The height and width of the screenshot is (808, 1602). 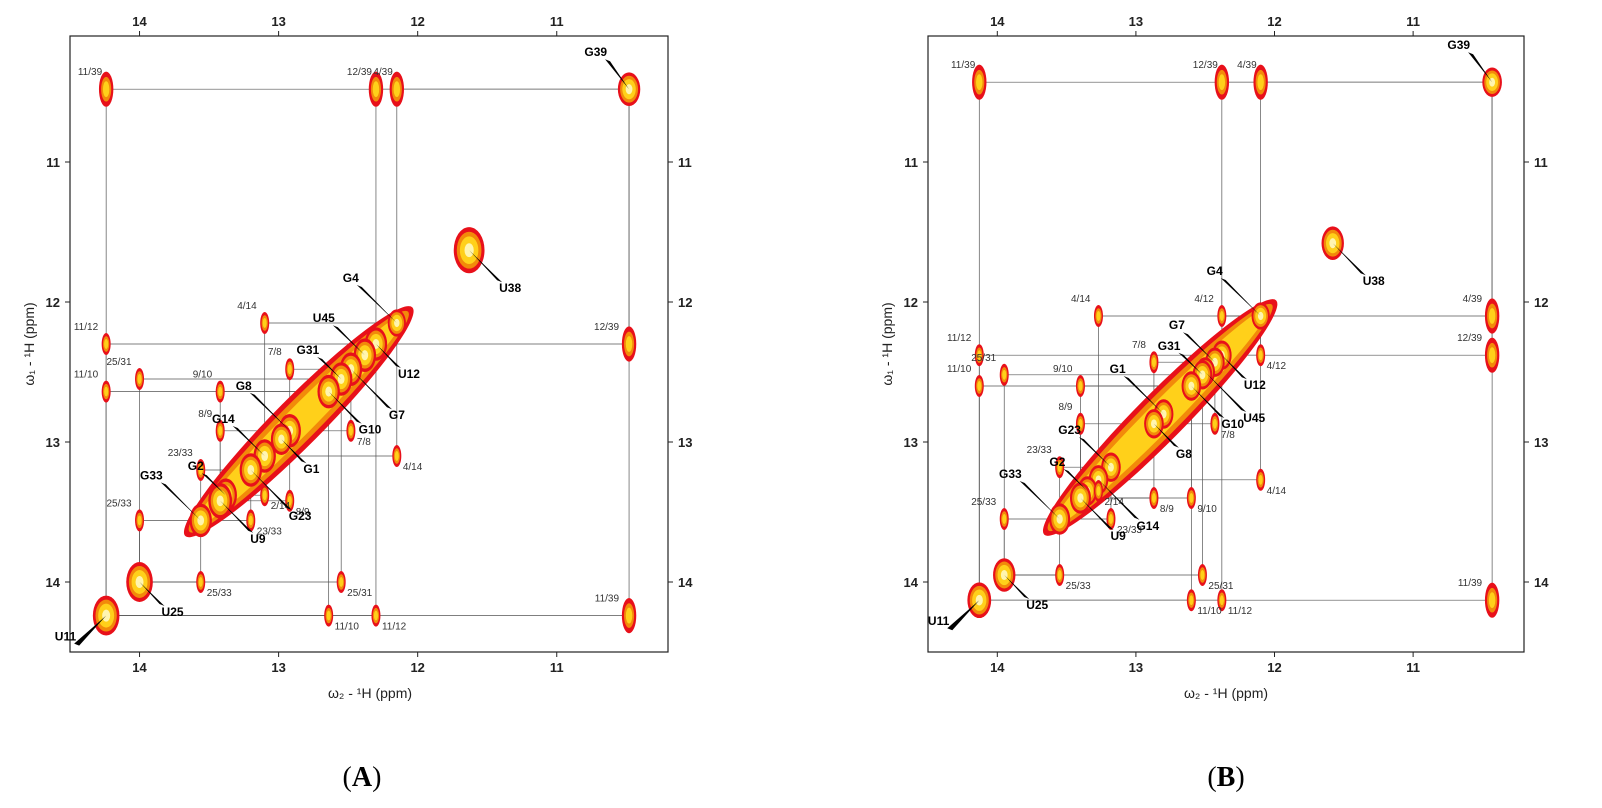 What do you see at coordinates (1037, 605) in the screenshot?
I see `diagonal-assignment-label: U25` at bounding box center [1037, 605].